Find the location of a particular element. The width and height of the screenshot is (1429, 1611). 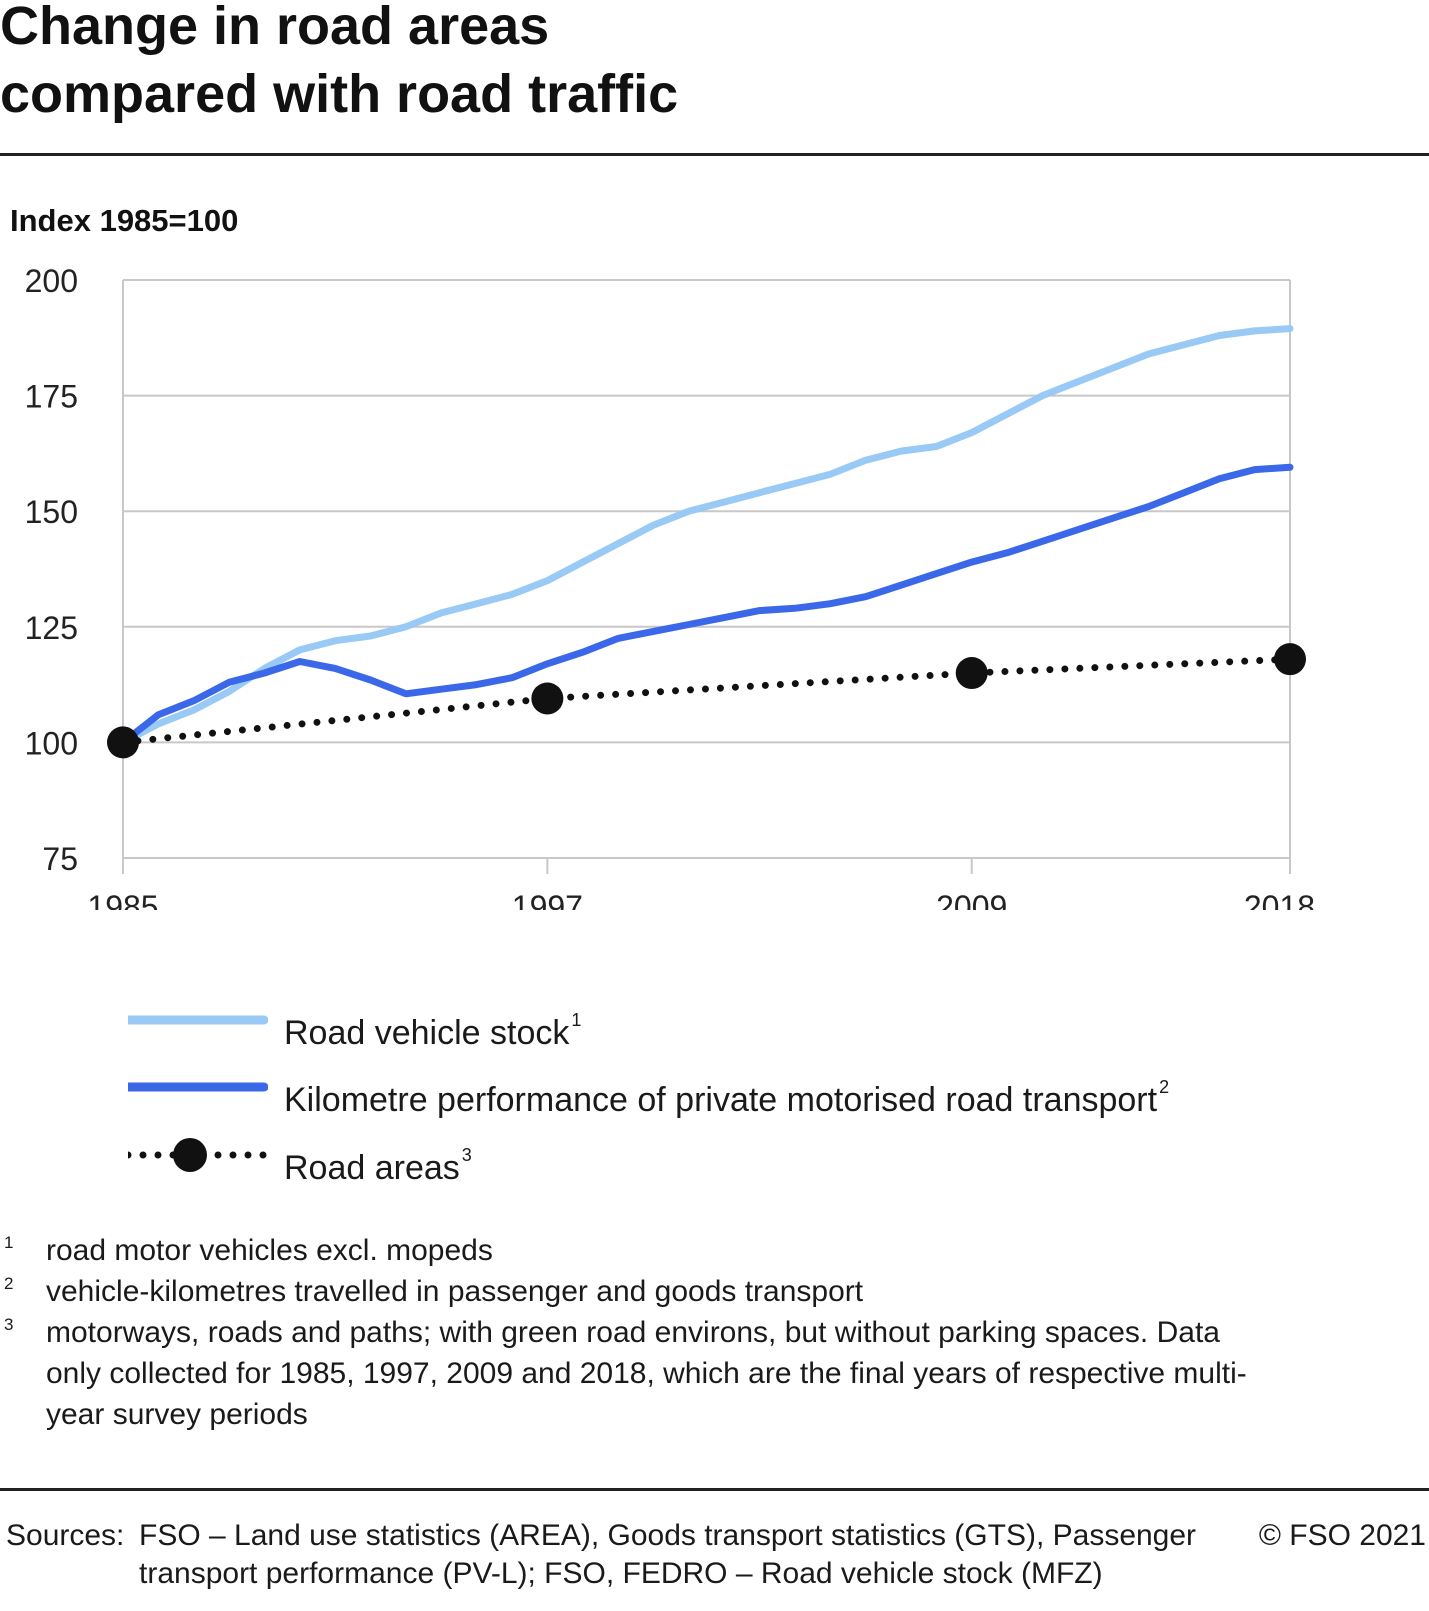

series-line-road-areas is located at coordinates (706, 700).